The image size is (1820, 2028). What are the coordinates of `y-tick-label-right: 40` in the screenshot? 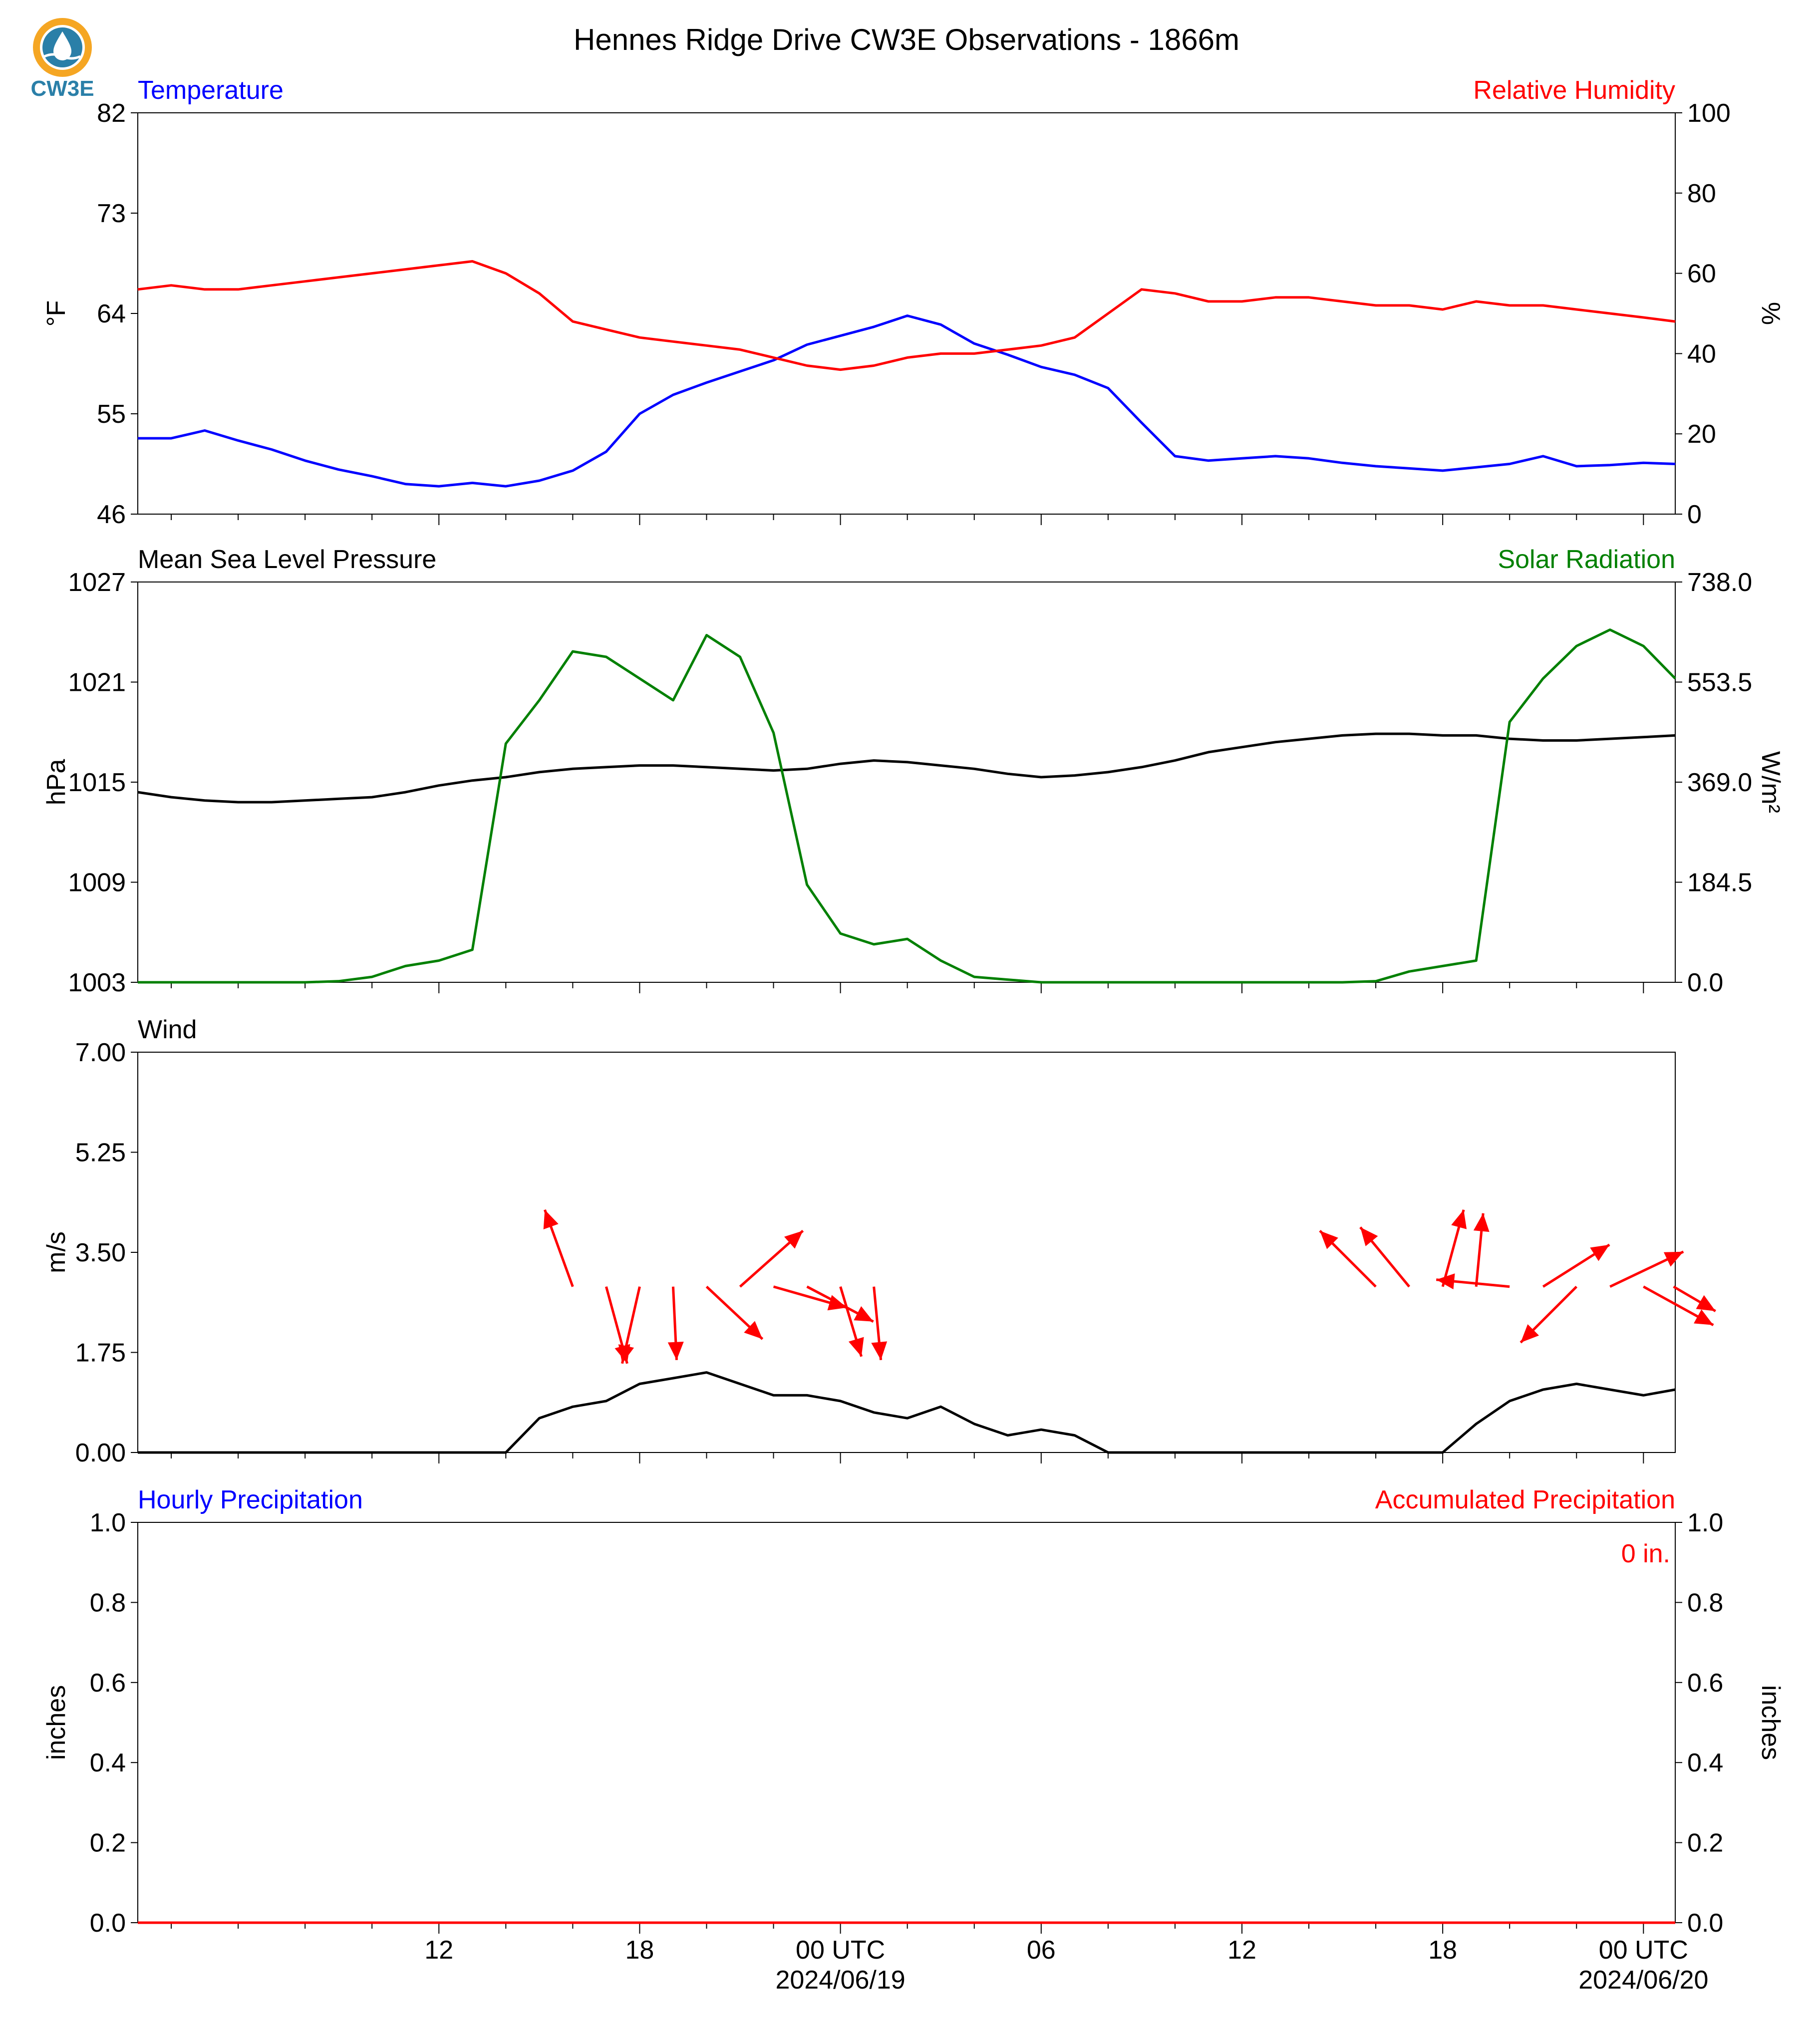 It's located at (1701, 353).